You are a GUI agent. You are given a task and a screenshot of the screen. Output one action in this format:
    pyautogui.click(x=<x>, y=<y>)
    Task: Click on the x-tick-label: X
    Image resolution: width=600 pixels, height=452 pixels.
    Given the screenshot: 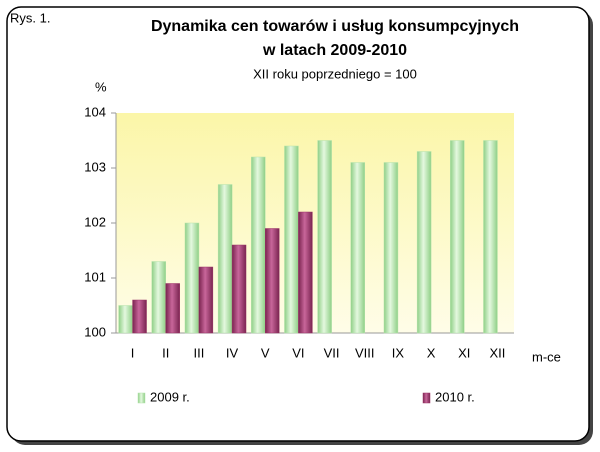 What is the action you would take?
    pyautogui.click(x=431, y=352)
    